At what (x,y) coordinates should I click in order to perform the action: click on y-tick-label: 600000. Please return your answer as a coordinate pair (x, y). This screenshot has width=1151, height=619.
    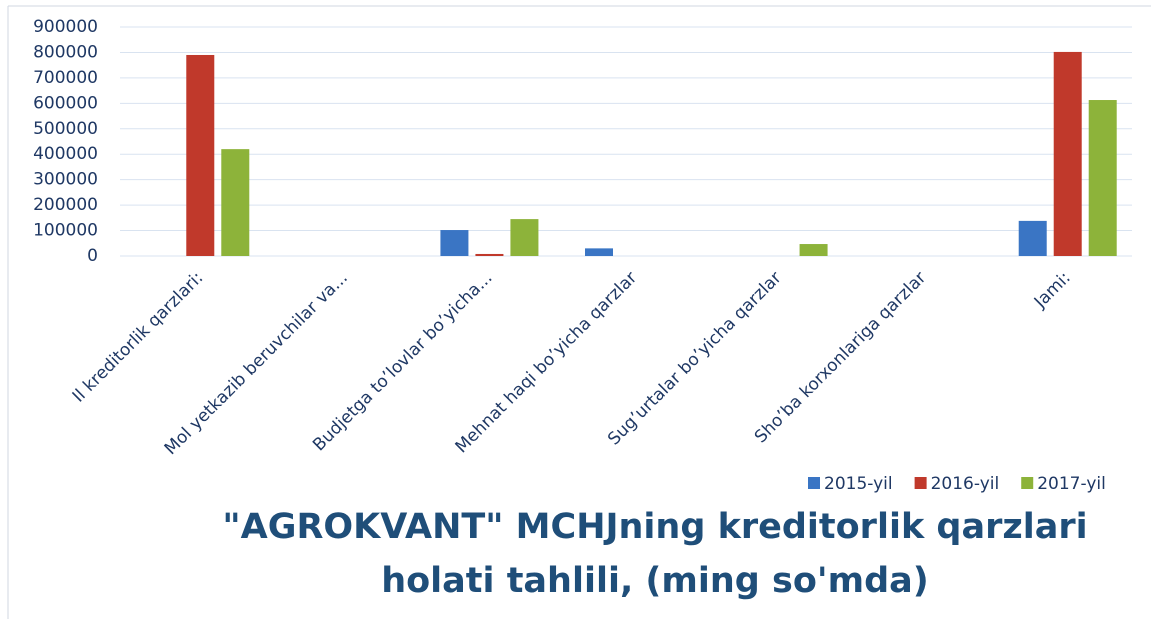
    Looking at the image, I should click on (65, 103).